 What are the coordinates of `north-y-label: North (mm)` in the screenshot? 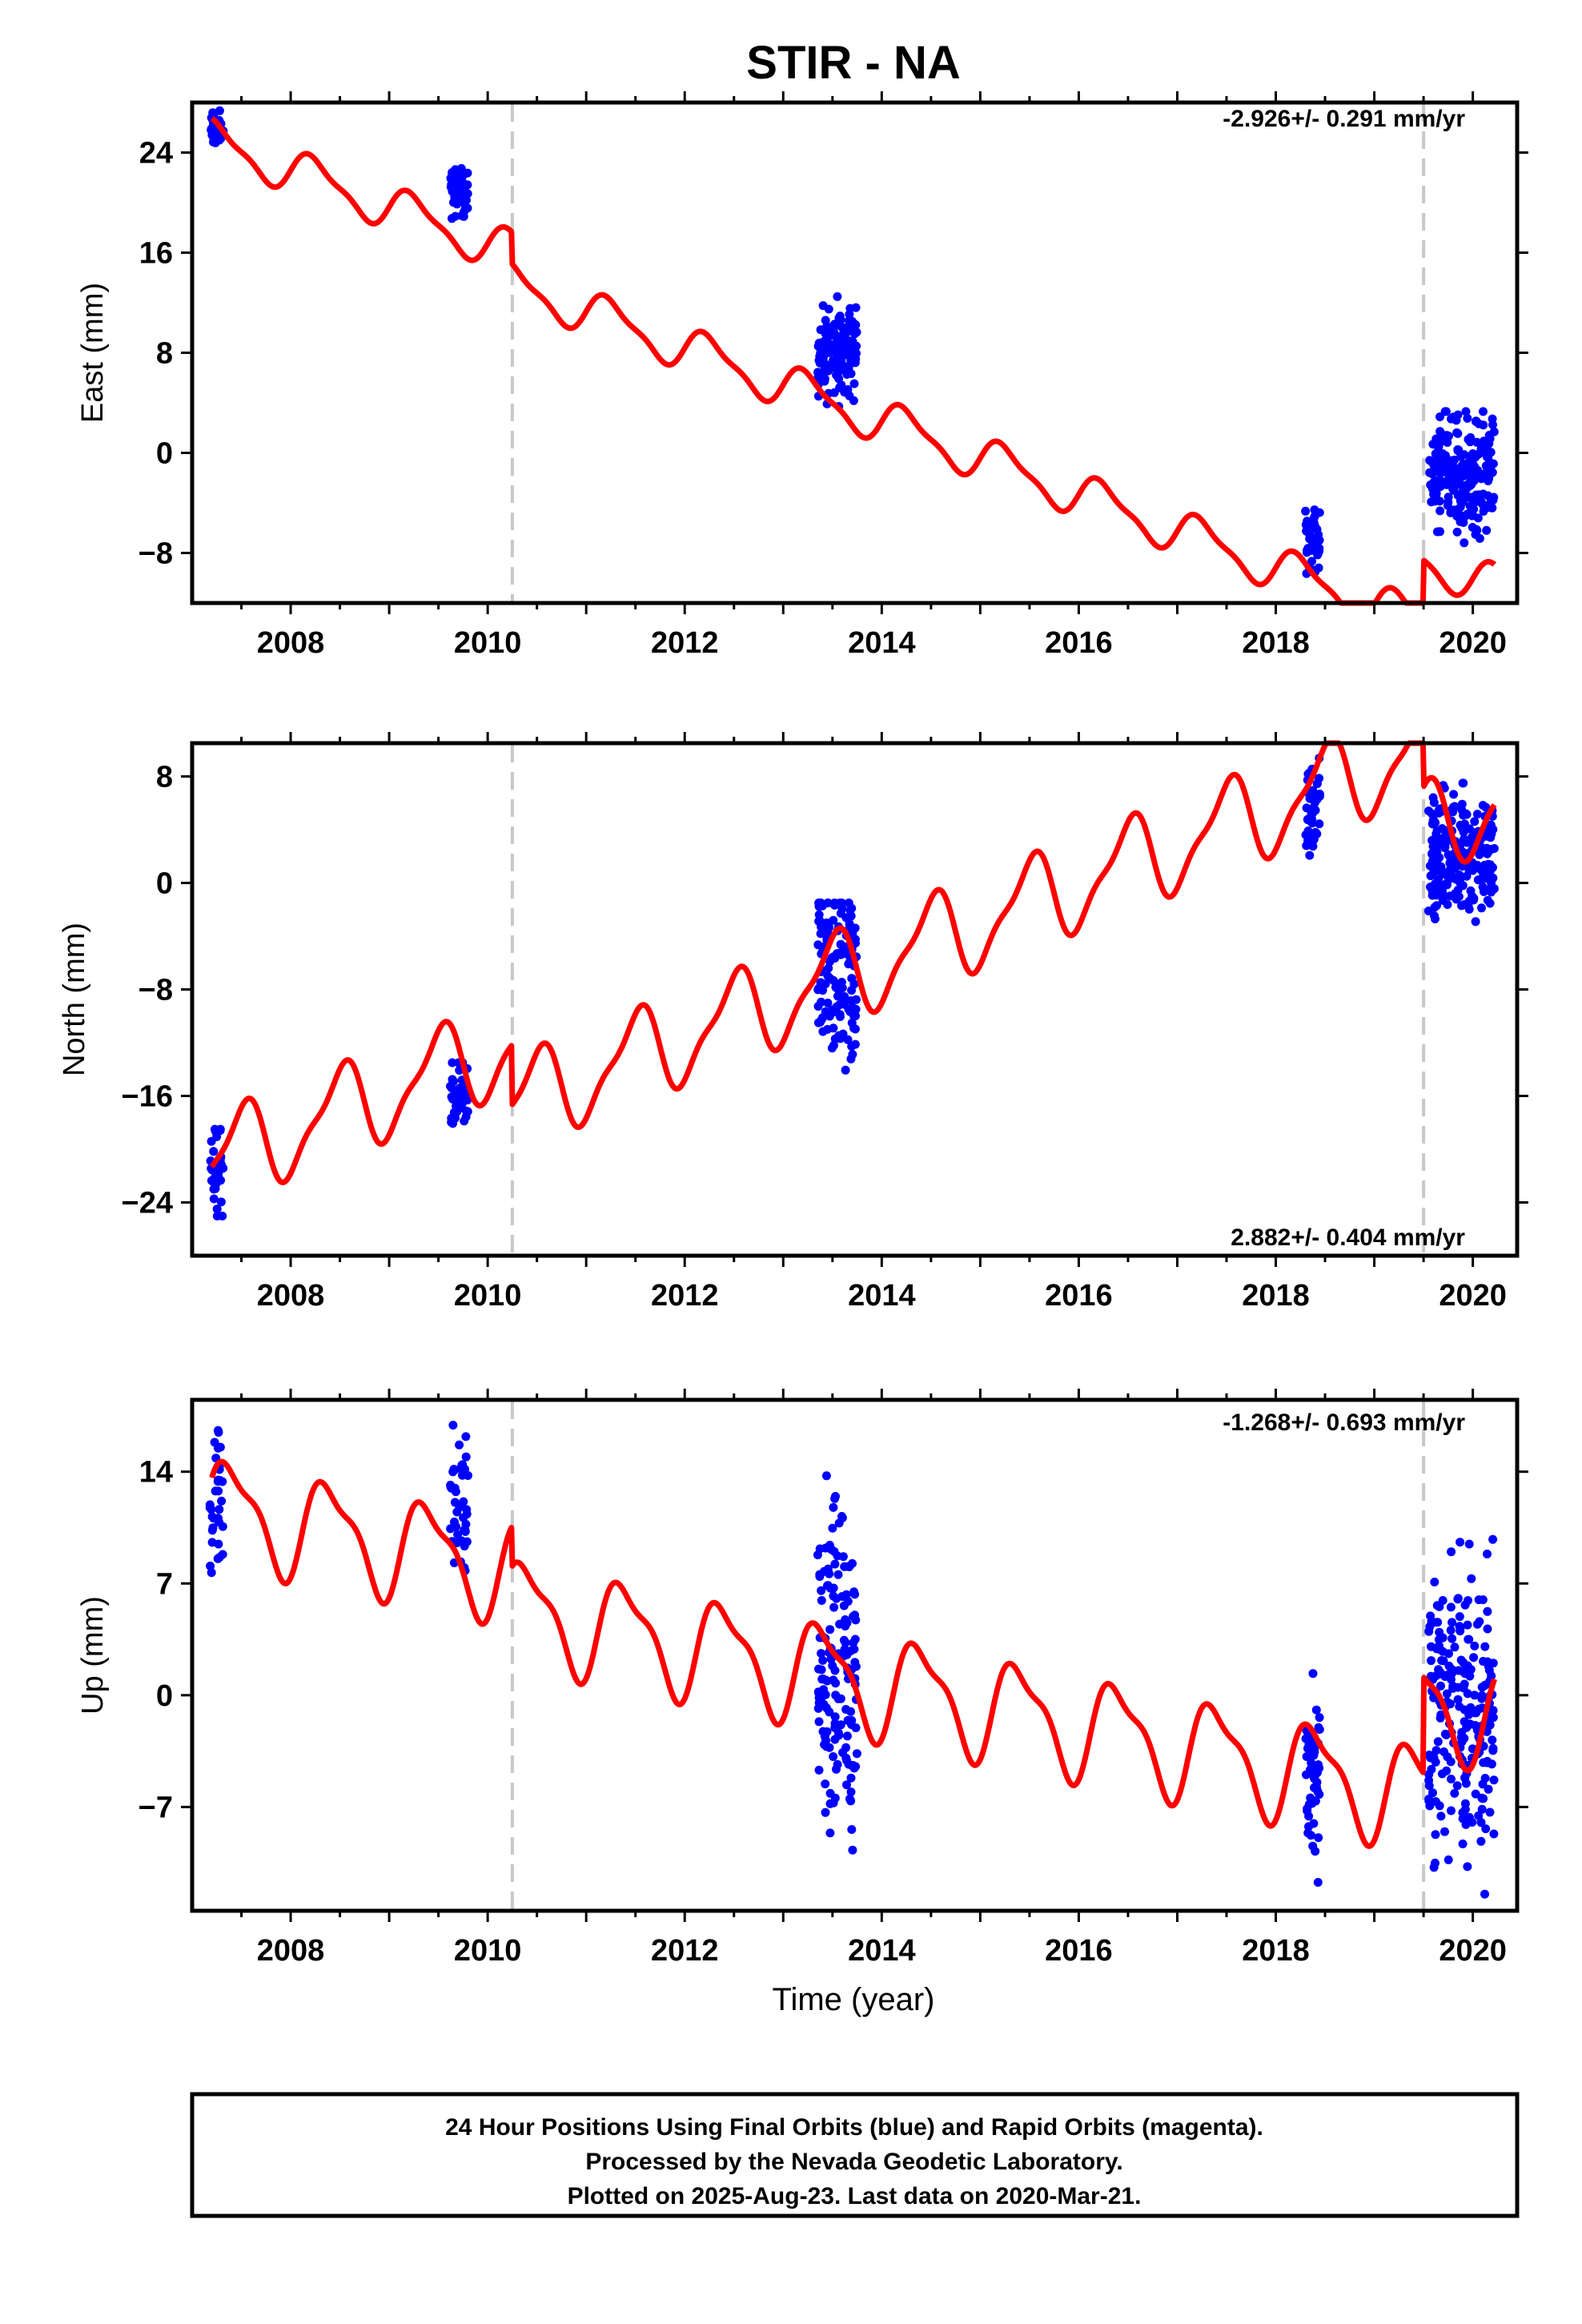 It's located at (74, 1000).